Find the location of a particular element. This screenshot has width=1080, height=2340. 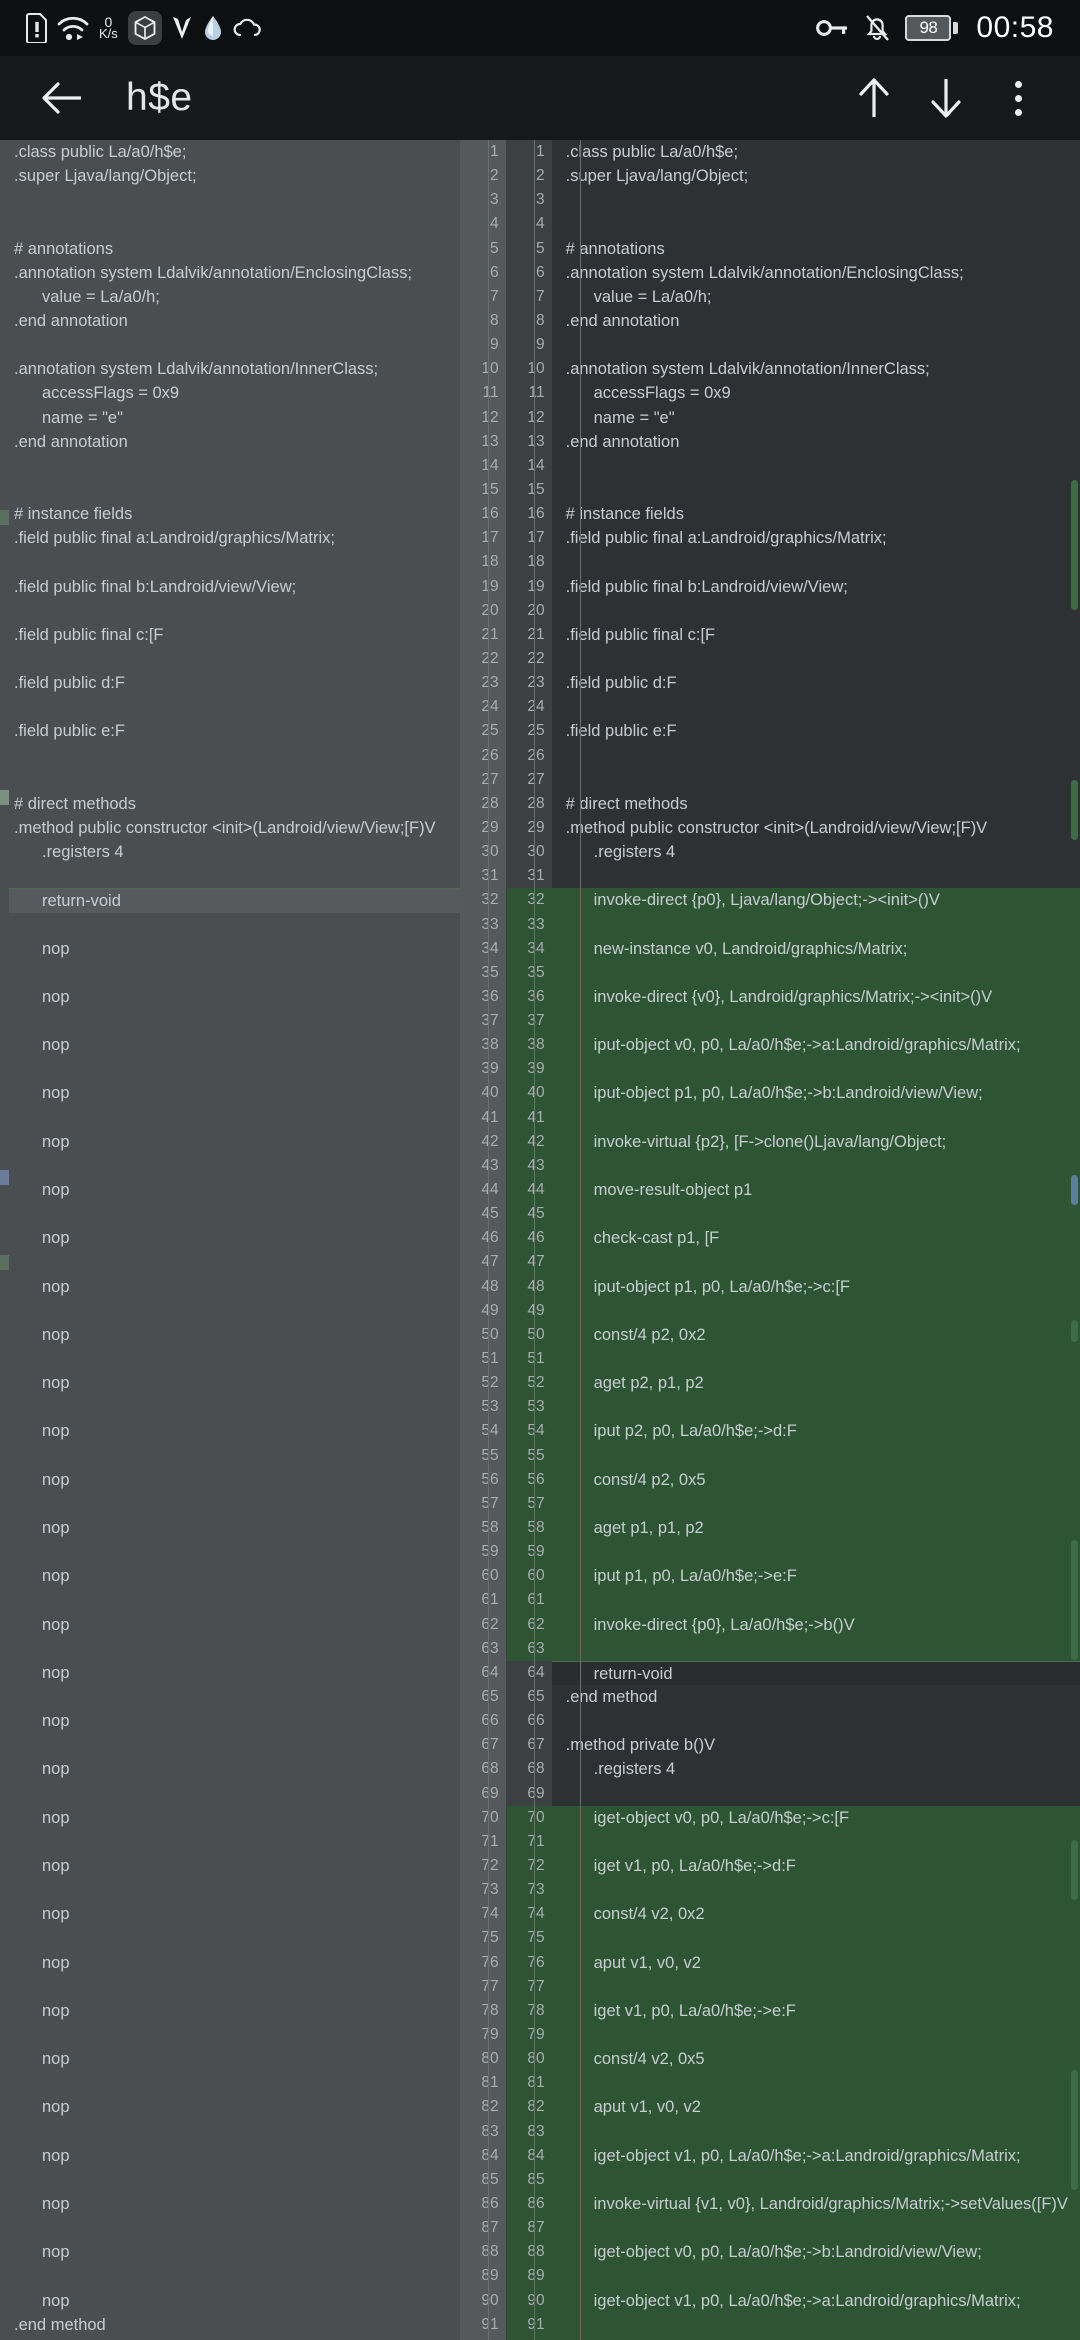

diff-line-old: .field public d:F is located at coordinates (69, 683).